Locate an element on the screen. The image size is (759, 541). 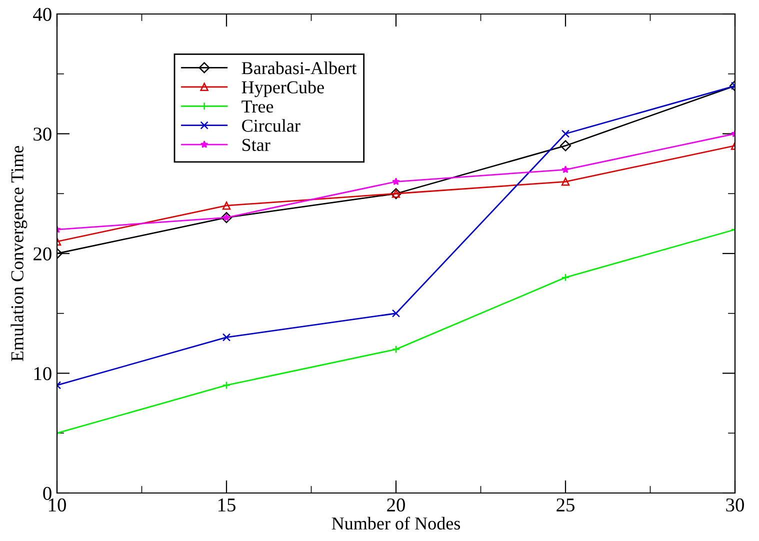
y-tick-label: 30 is located at coordinates (43, 134).